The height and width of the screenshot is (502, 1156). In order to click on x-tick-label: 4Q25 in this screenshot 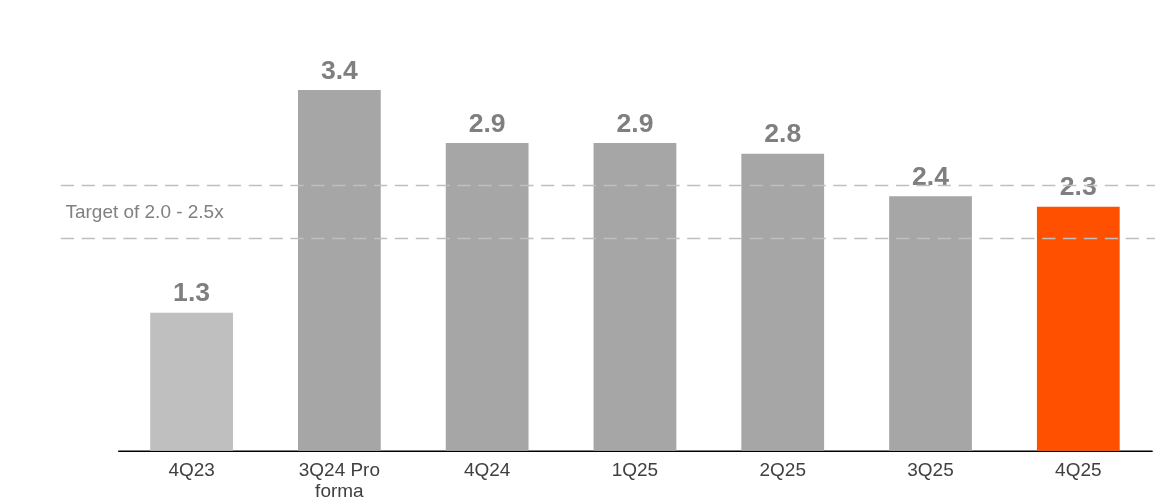, I will do `click(1078, 469)`.